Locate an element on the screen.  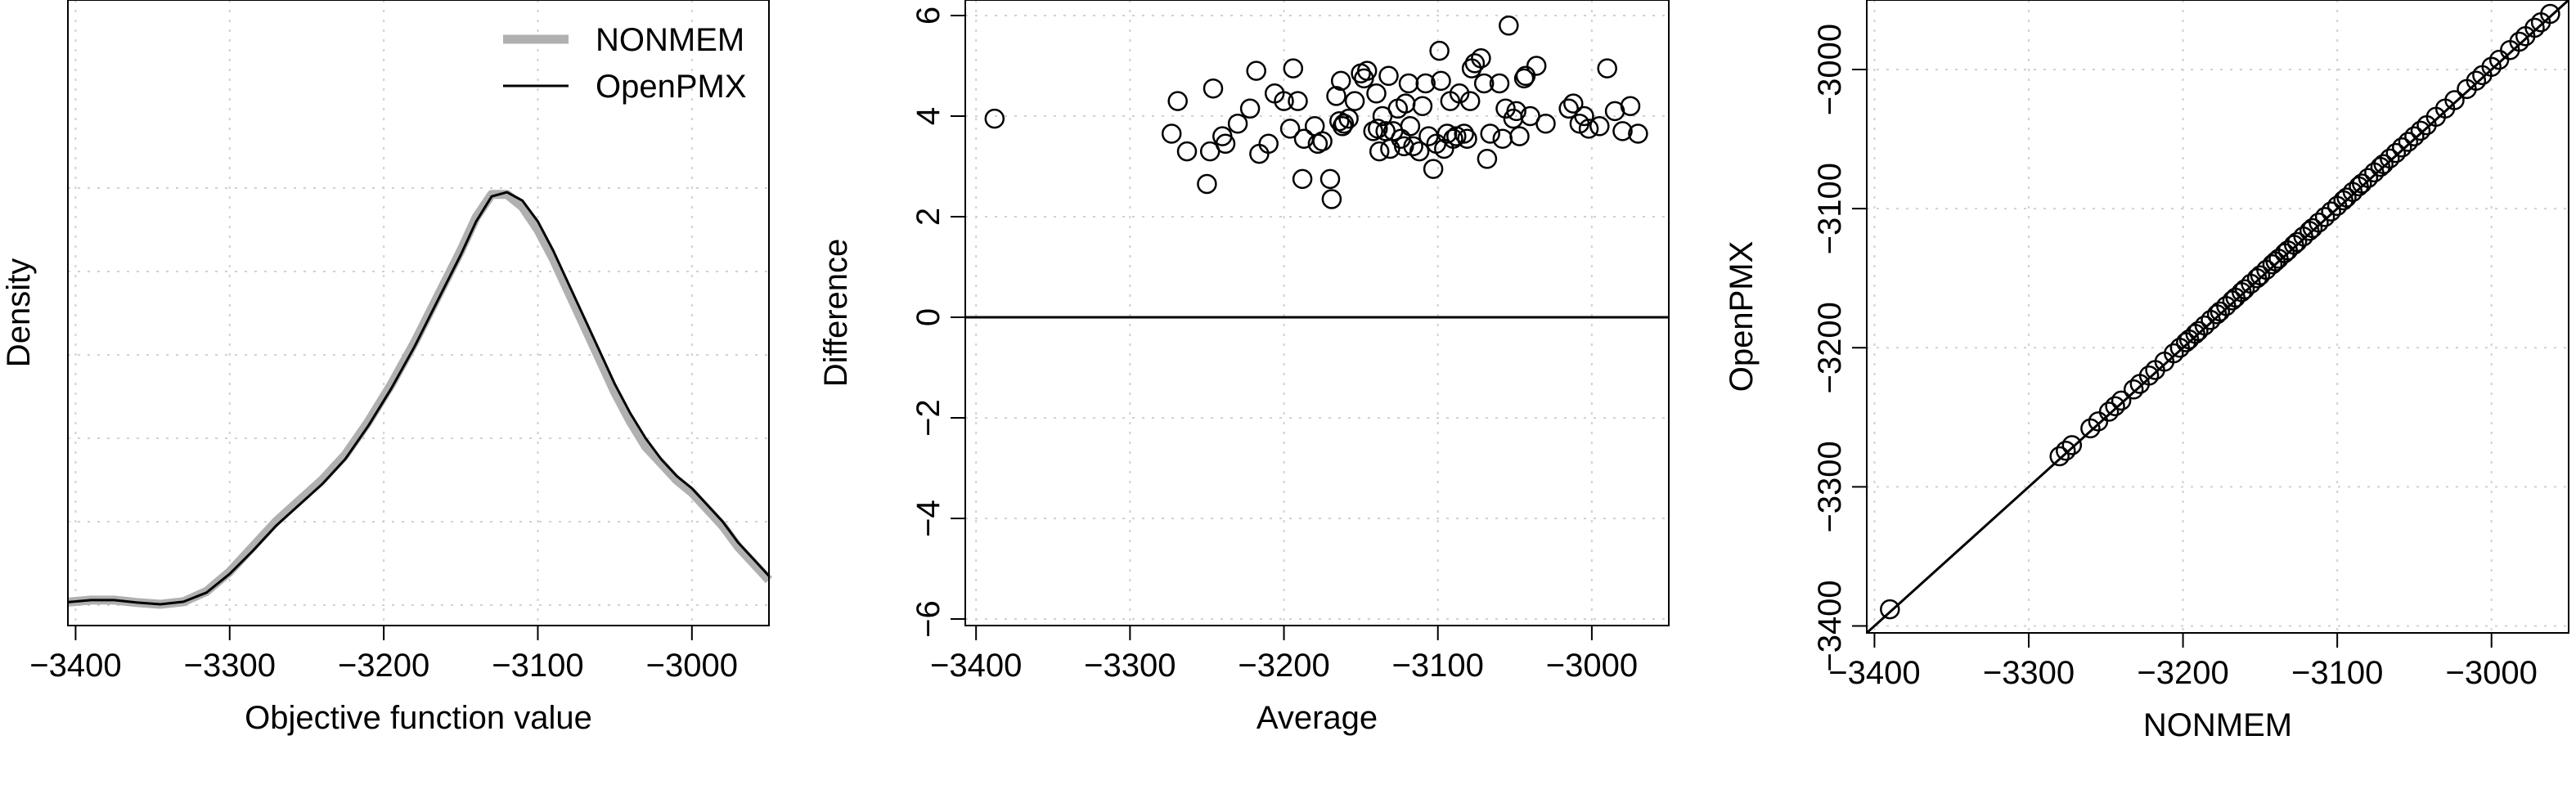
y-tick-label: −3200 is located at coordinates (1830, 347).